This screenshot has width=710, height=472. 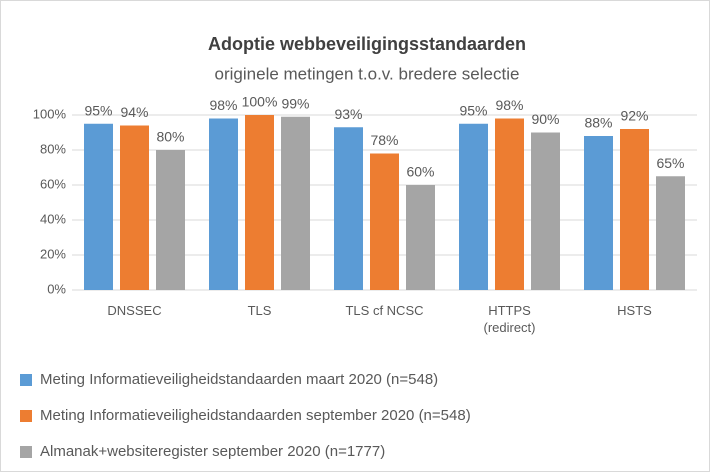 I want to click on y-tick-label: 80%, so click(x=53, y=148).